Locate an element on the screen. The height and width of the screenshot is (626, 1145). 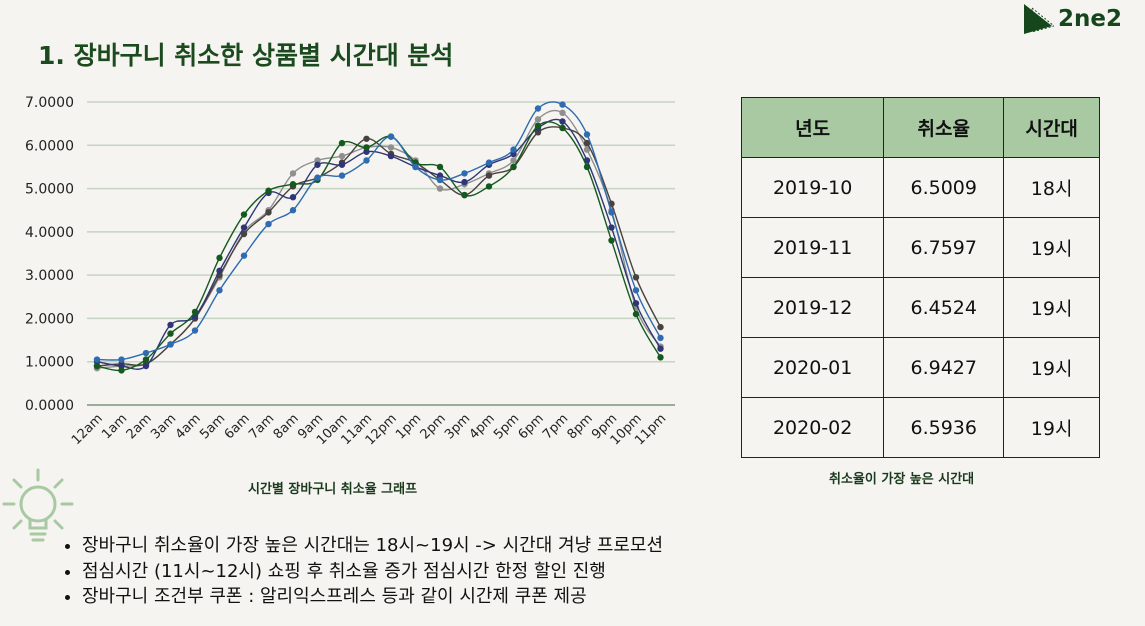
cell-year: 2020-01 is located at coordinates (812, 367).